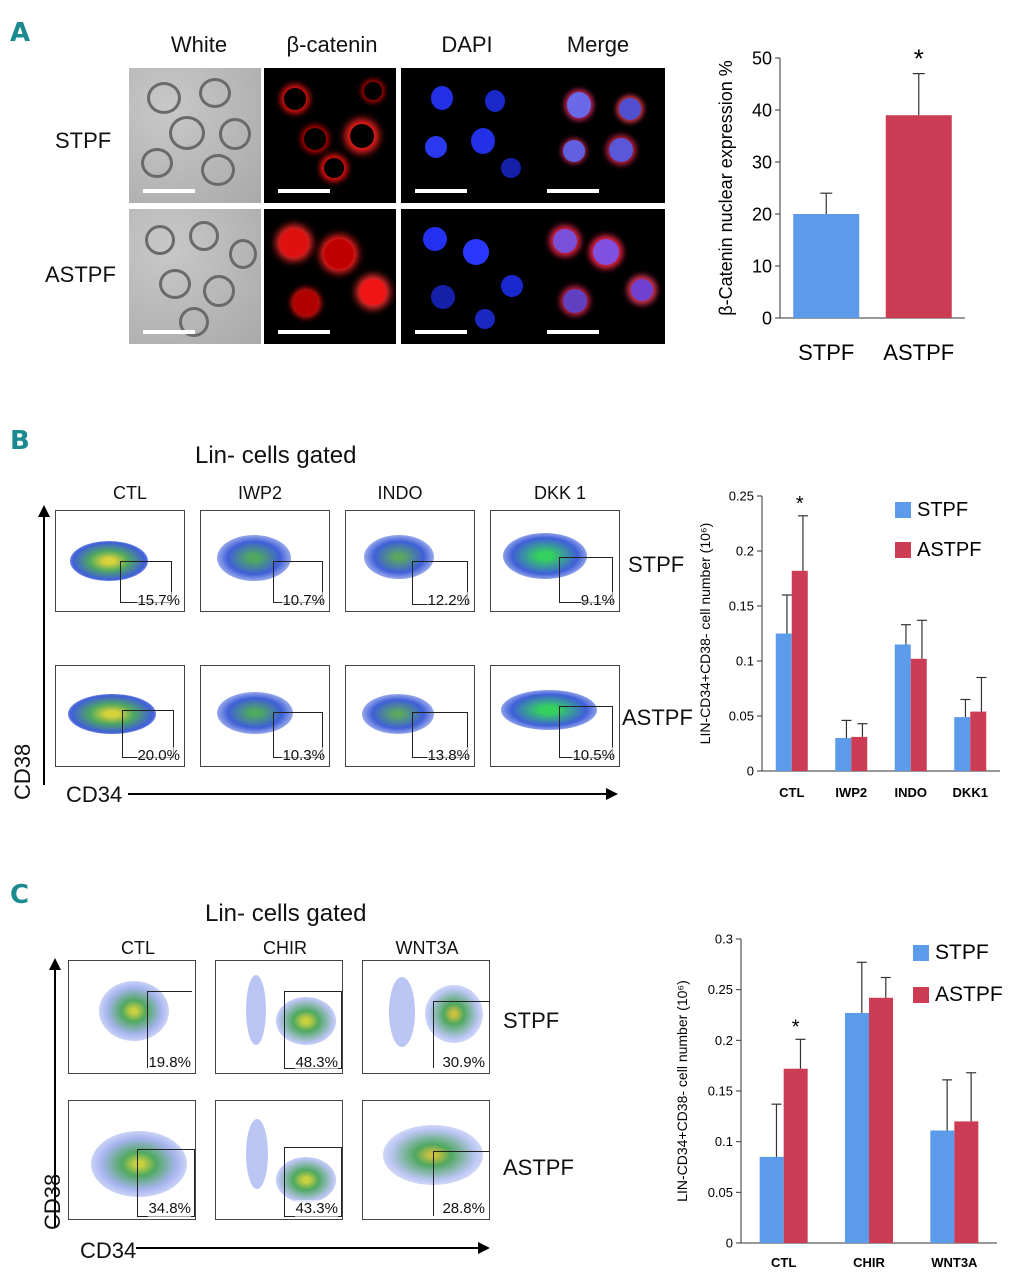 This screenshot has width=1023, height=1280. Describe the element at coordinates (531, 1020) in the screenshot. I see `panel-c-row-stpf: STPF` at that location.